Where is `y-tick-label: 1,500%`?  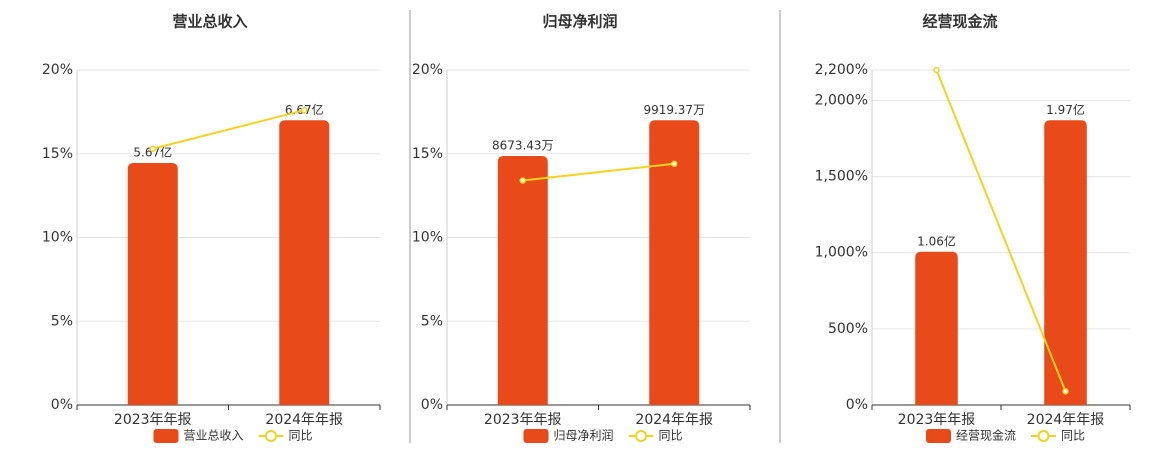 y-tick-label: 1,500% is located at coordinates (841, 177).